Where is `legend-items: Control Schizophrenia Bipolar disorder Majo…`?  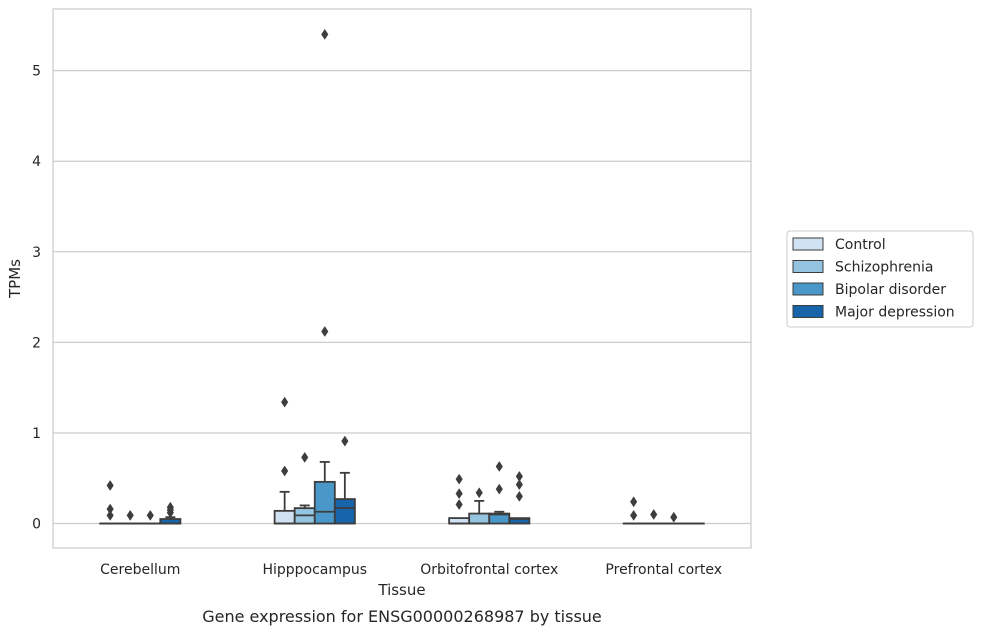
legend-items: Control Schizophrenia Bipolar disorder Majo… is located at coordinates (873, 279).